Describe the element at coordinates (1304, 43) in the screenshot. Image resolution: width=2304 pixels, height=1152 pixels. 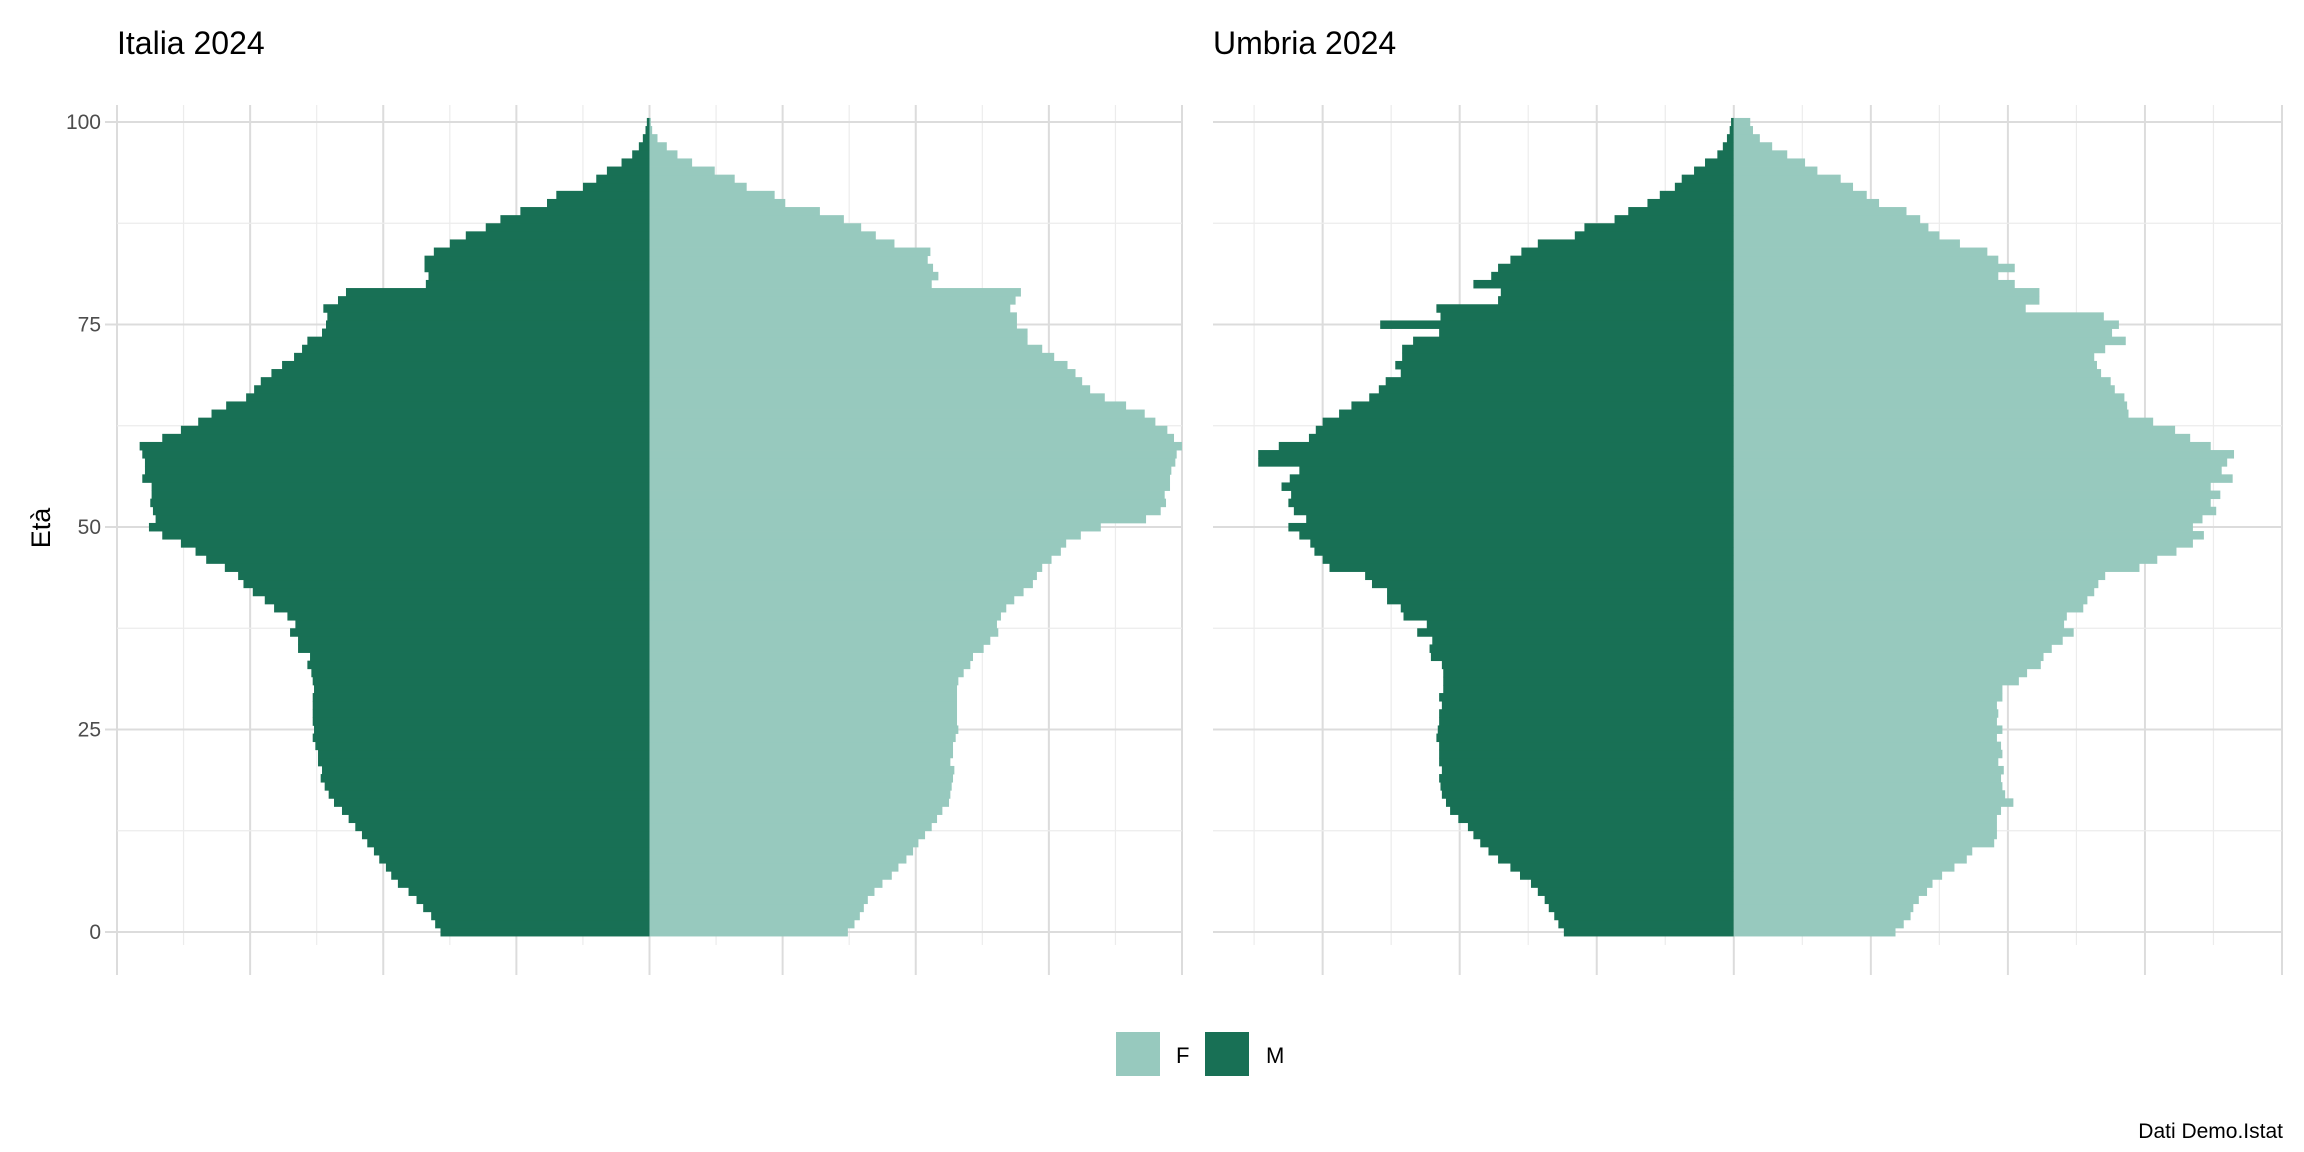
I see `panel-umbria-title: Umbria 2024` at that location.